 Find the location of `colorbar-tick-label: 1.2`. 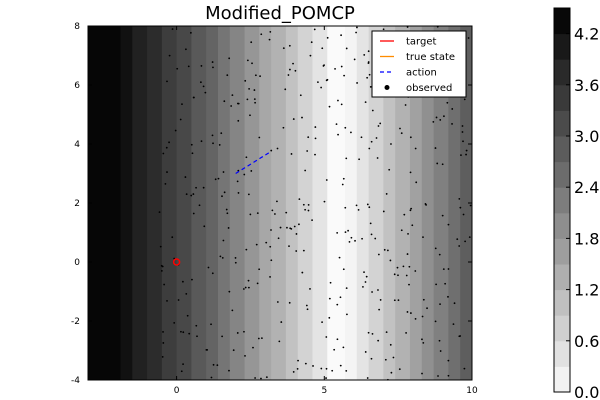

colorbar-tick-label: 1.2 is located at coordinates (586, 290).